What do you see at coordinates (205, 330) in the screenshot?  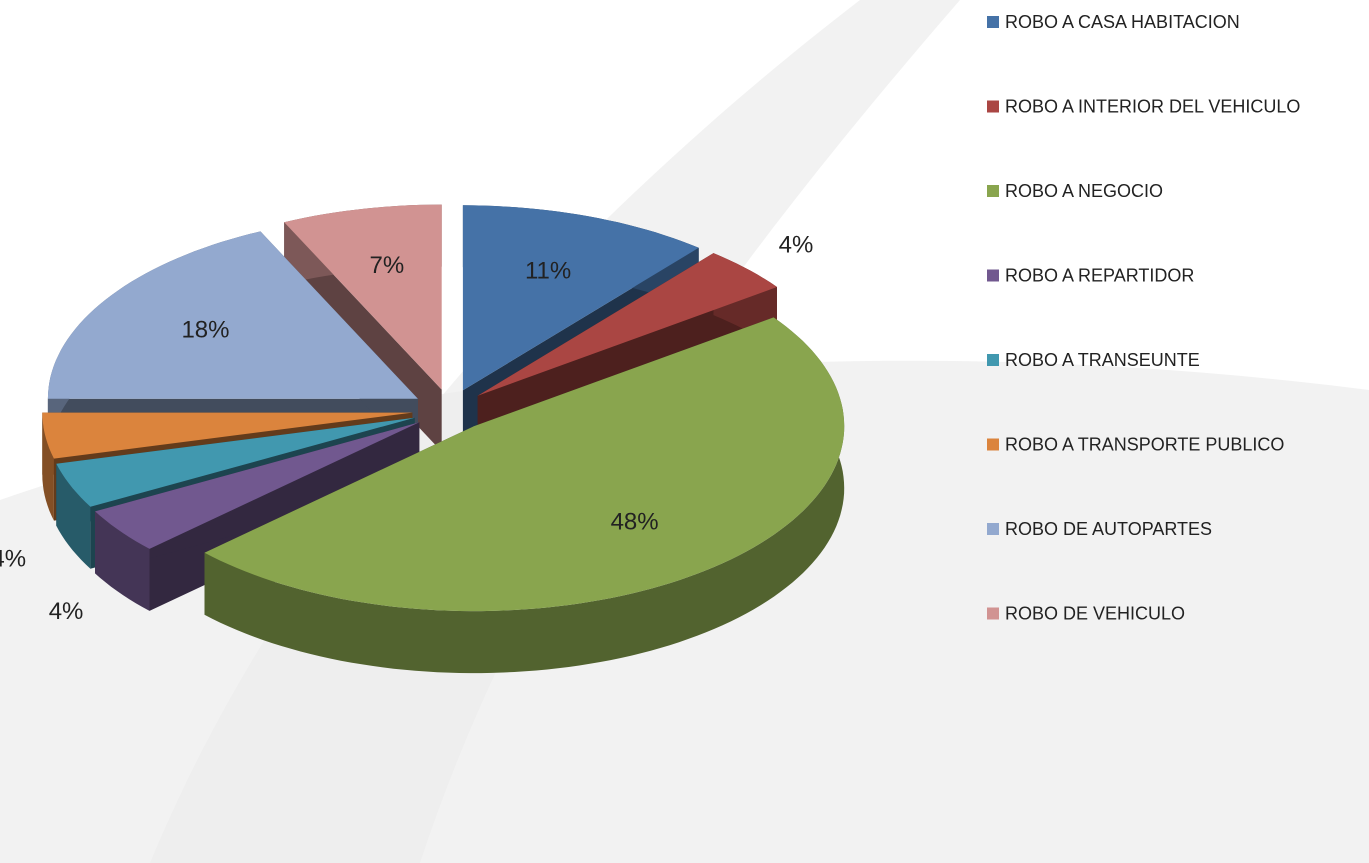 I see `data-label: 18%` at bounding box center [205, 330].